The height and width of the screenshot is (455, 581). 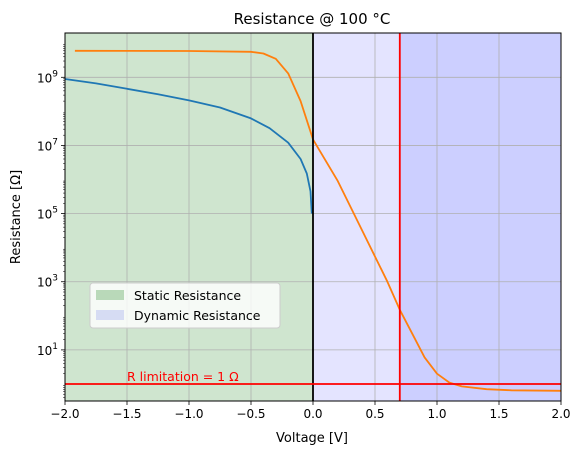 I want to click on y-tick-label-2: 10⁵, so click(x=47, y=214).